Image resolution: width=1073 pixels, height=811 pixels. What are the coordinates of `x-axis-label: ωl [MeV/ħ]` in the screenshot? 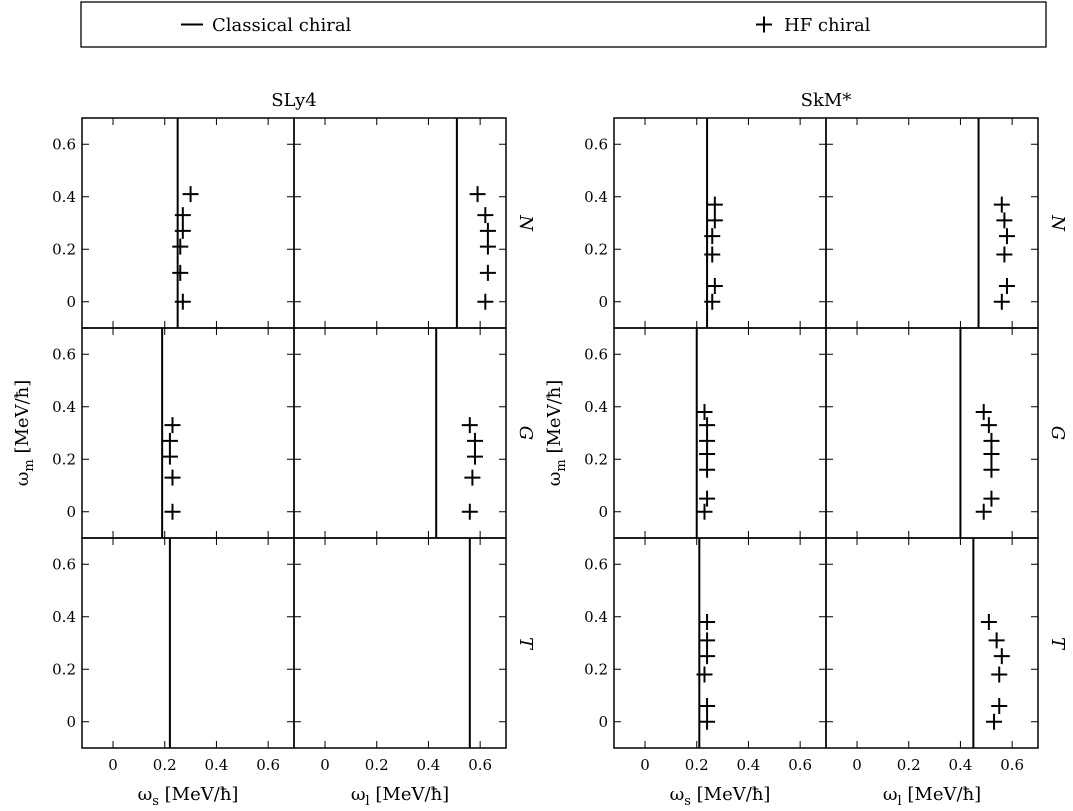 It's located at (932, 796).